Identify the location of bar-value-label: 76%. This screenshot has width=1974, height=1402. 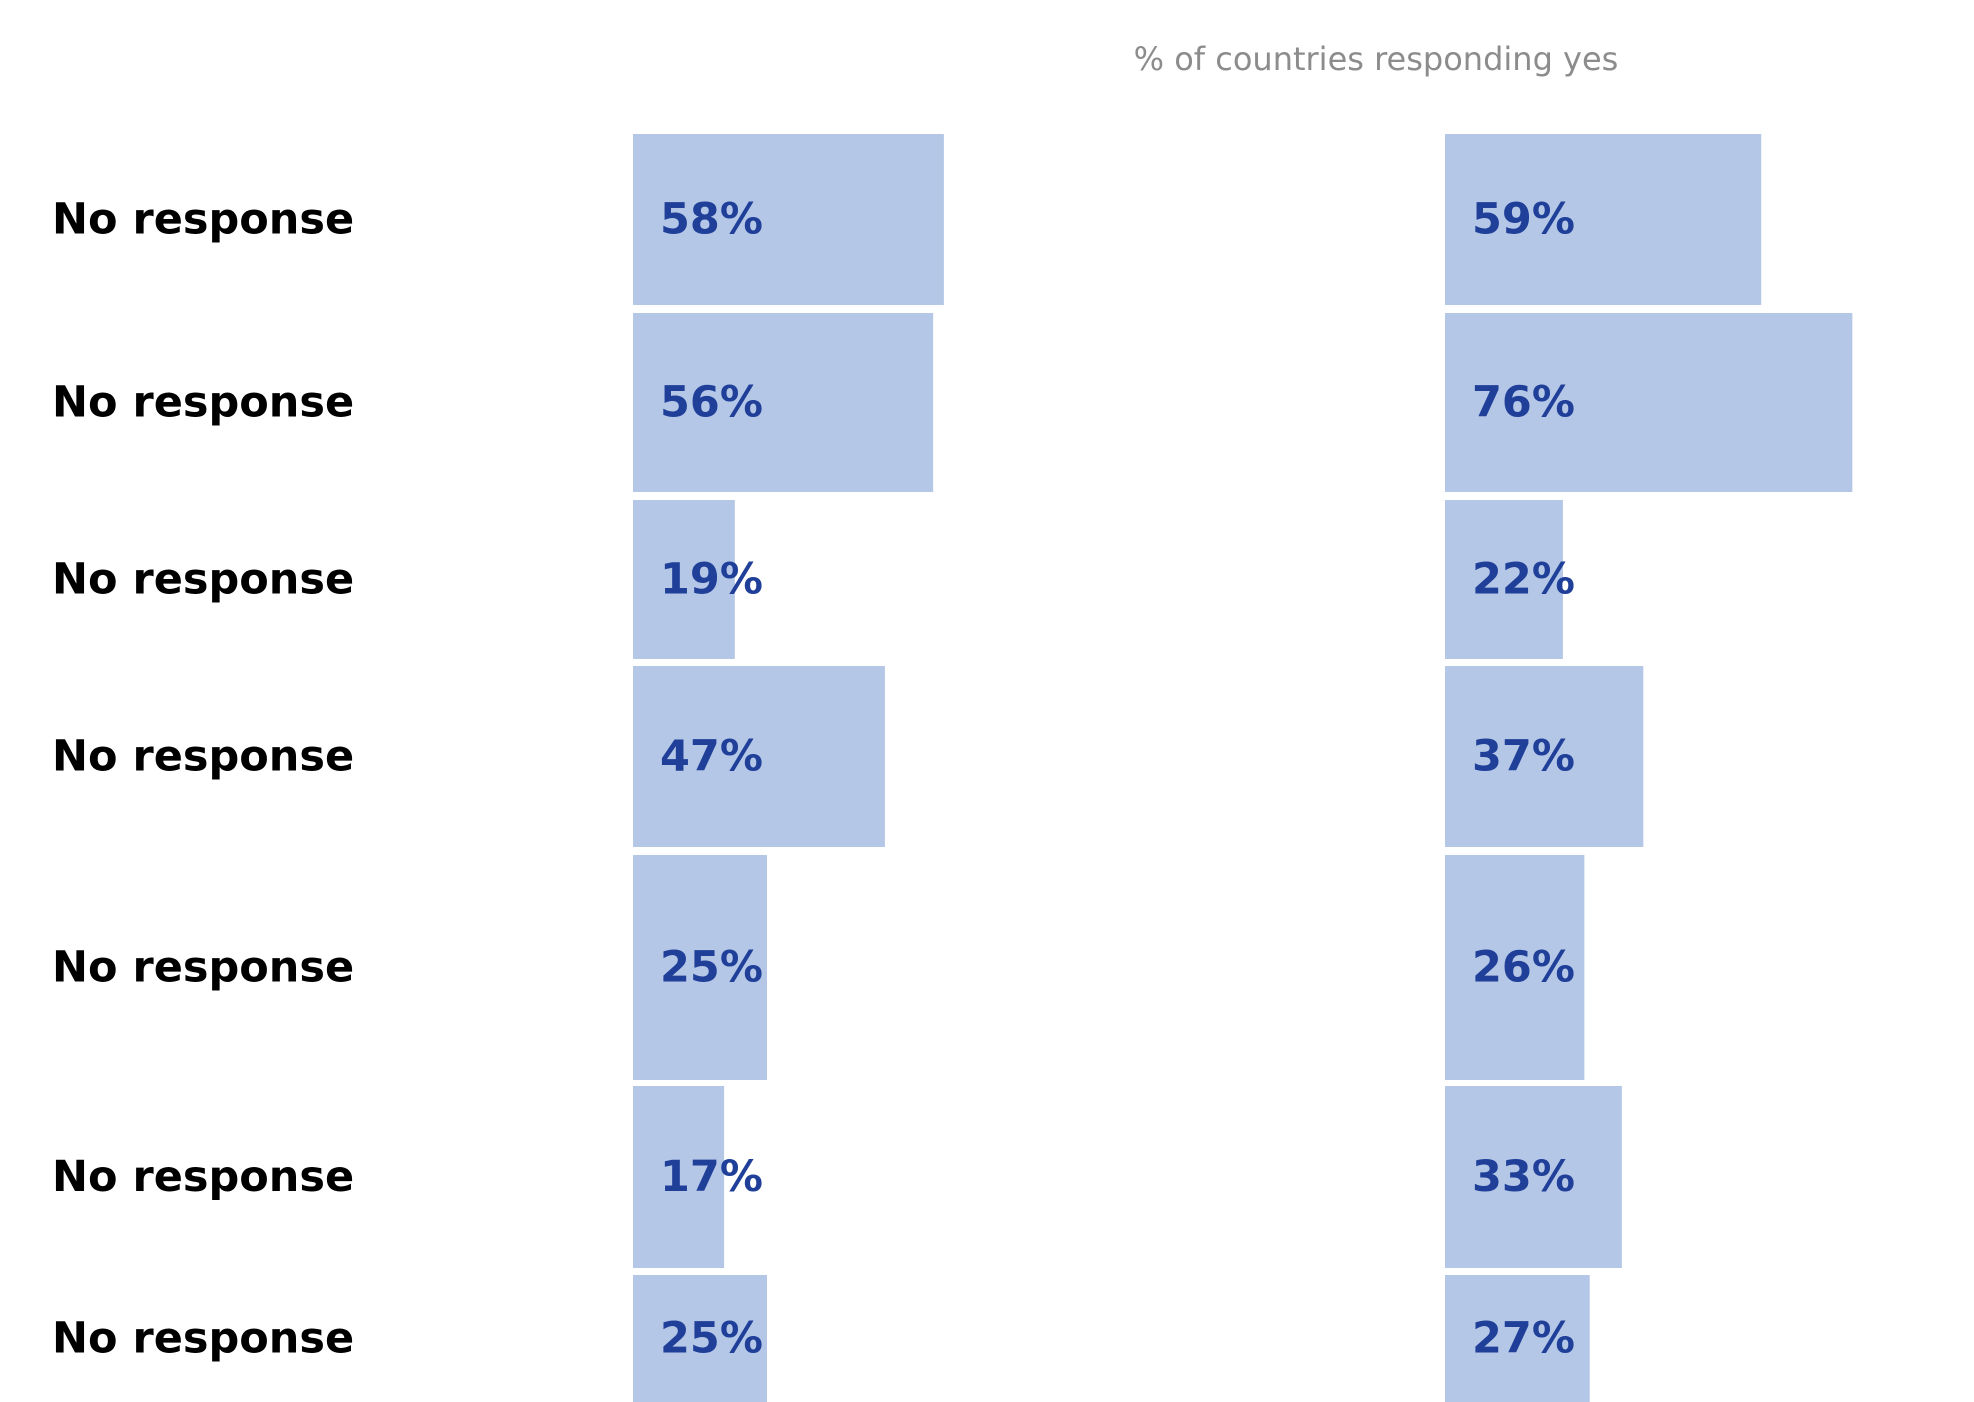
(1523, 403).